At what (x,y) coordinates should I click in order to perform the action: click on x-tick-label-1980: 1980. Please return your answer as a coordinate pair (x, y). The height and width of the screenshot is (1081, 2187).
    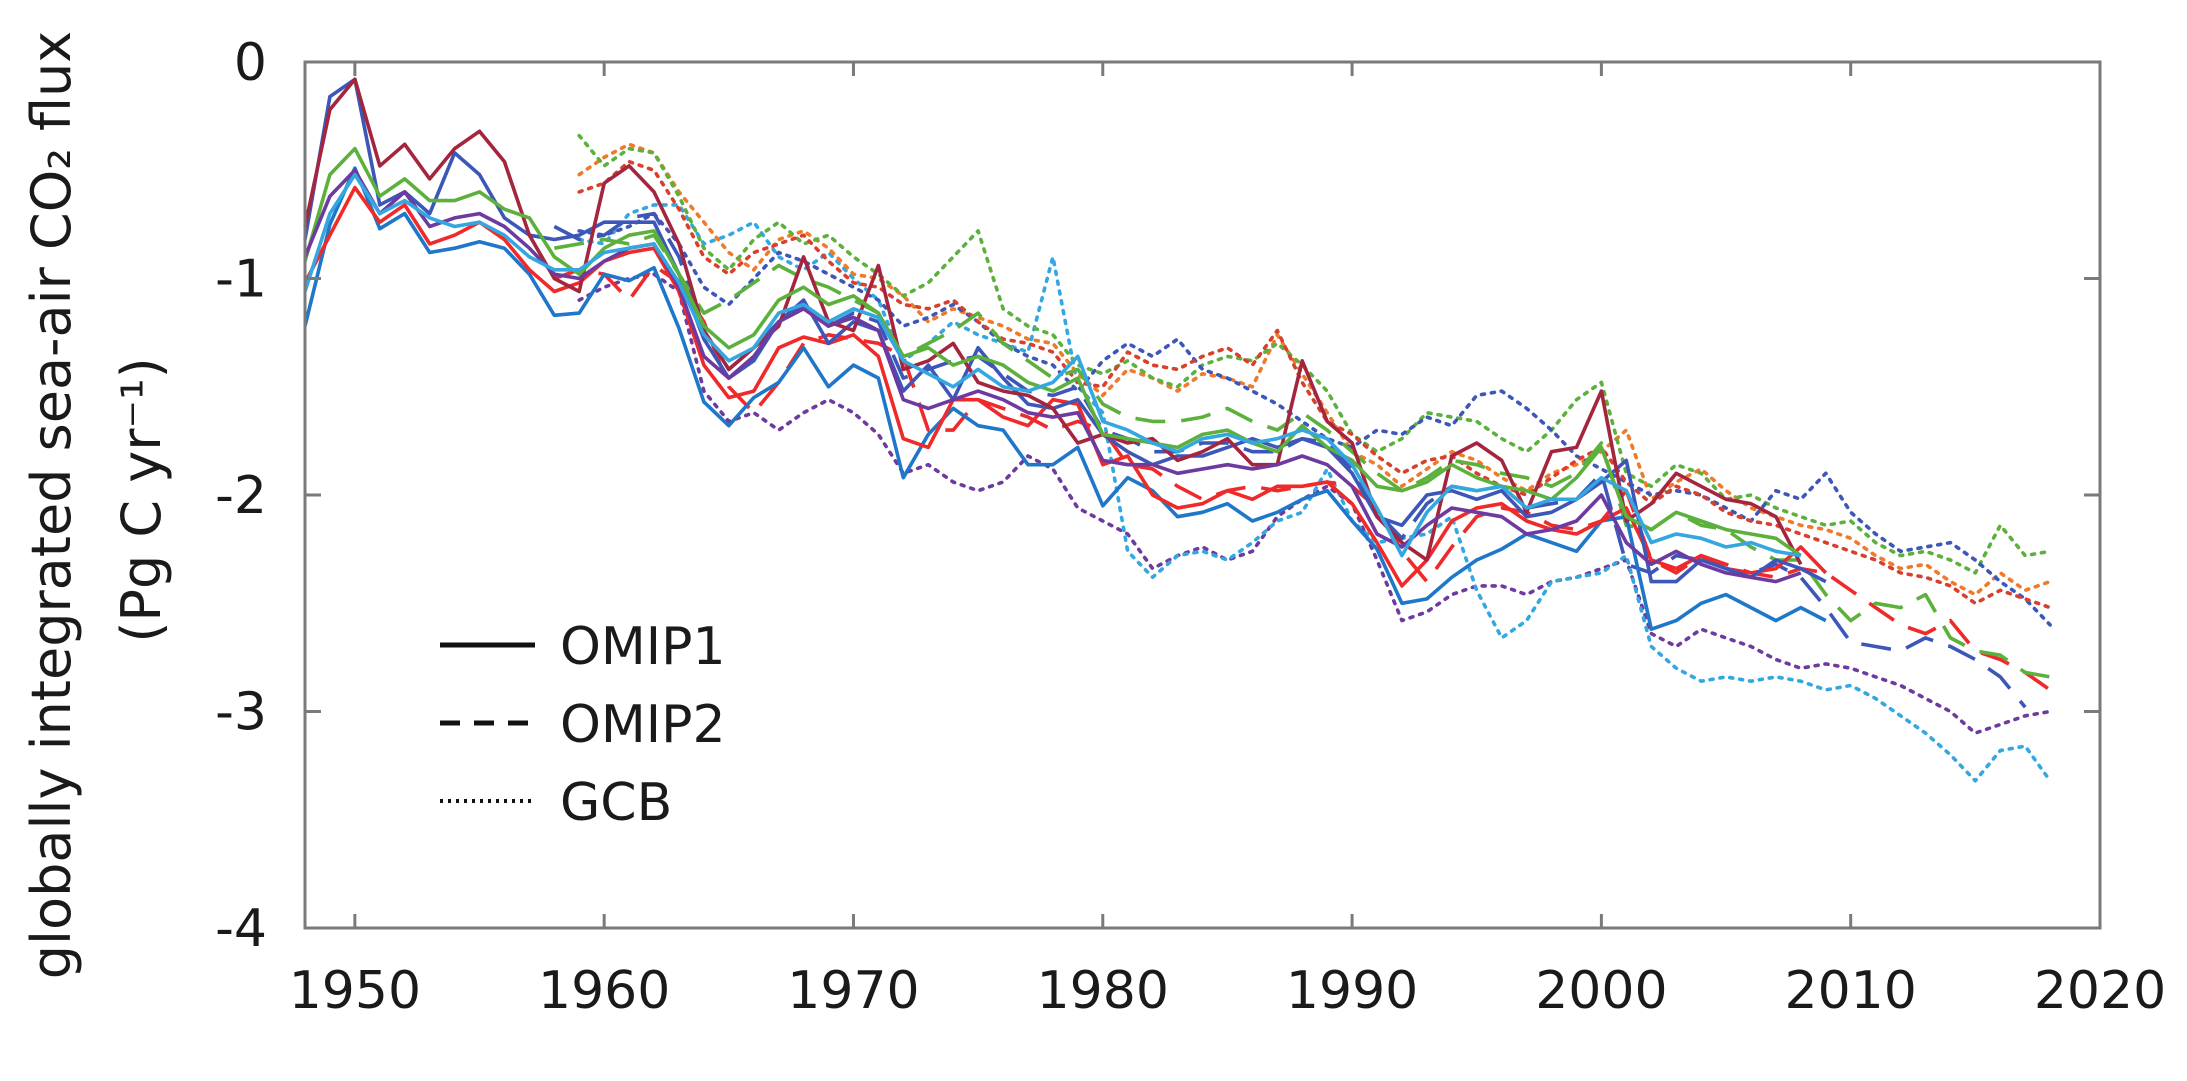
    Looking at the image, I should click on (1103, 991).